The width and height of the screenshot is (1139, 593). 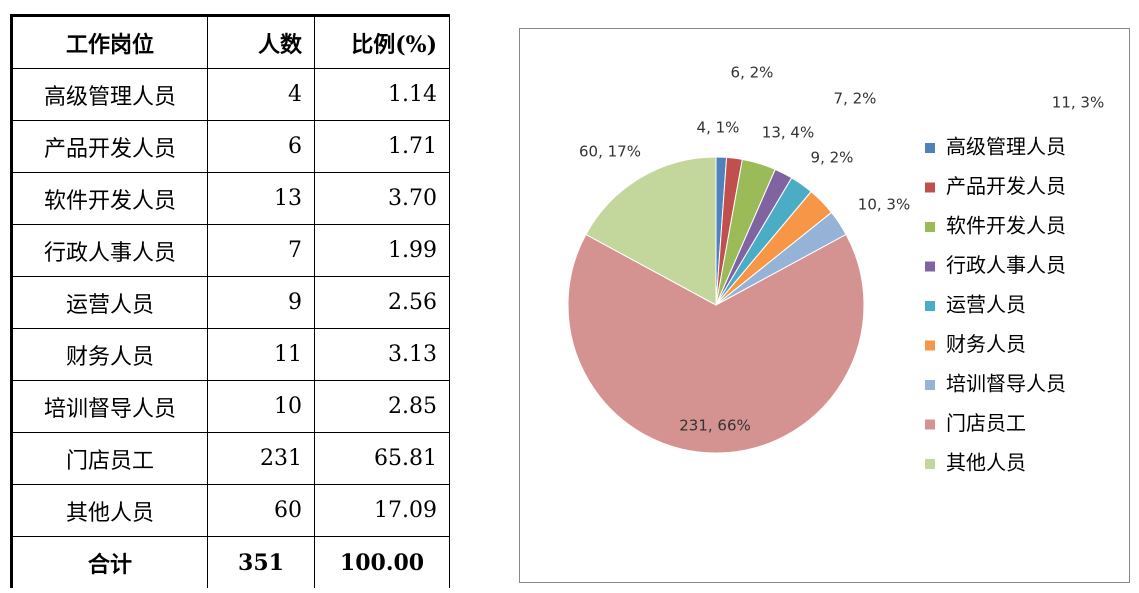 What do you see at coordinates (230, 250) in the screenshot?
I see `table-row: 行政人事人员 7 1.99` at bounding box center [230, 250].